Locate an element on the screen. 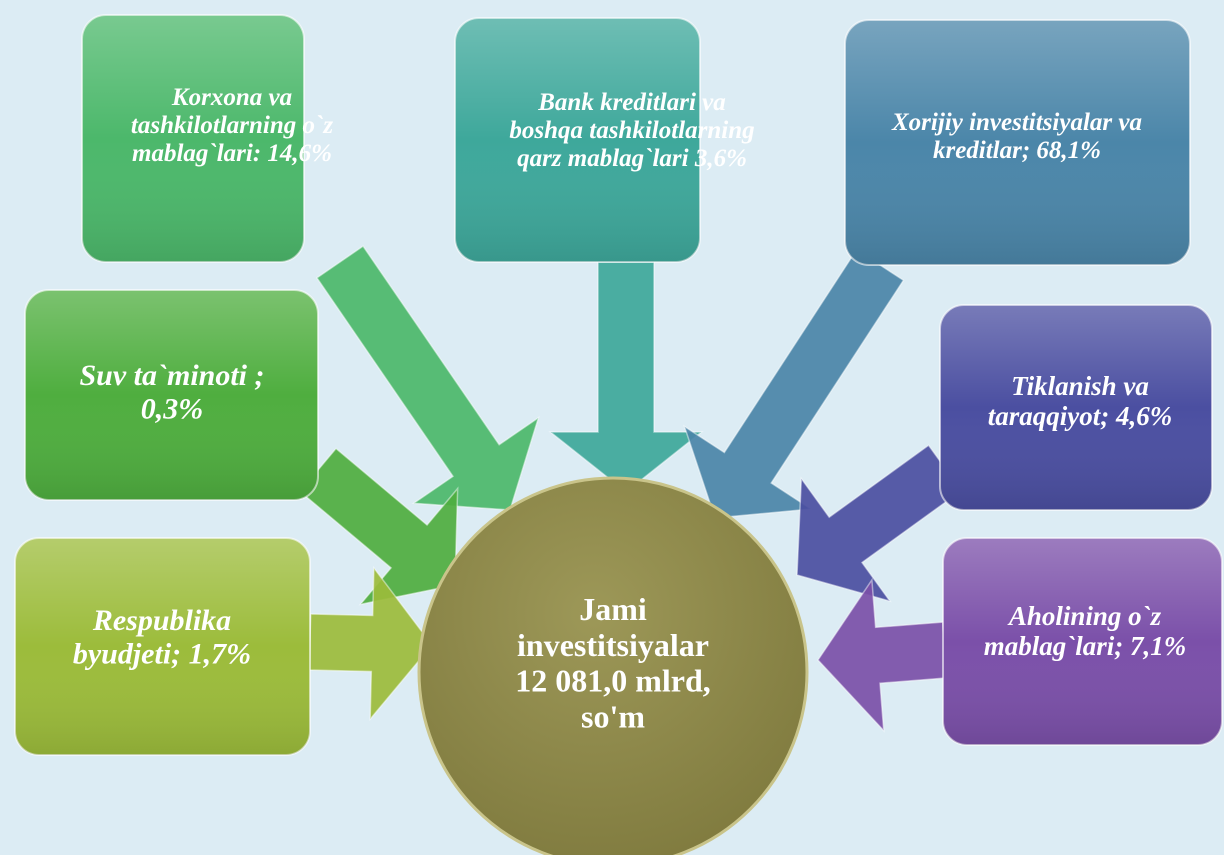 This screenshot has width=1224, height=855. text-line: Jami is located at coordinates (613, 609).